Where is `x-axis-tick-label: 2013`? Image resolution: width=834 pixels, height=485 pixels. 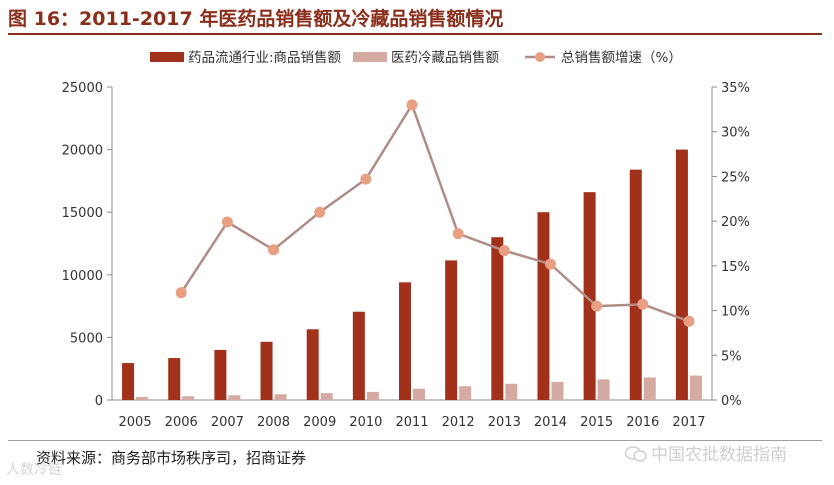
x-axis-tick-label: 2013 is located at coordinates (504, 422).